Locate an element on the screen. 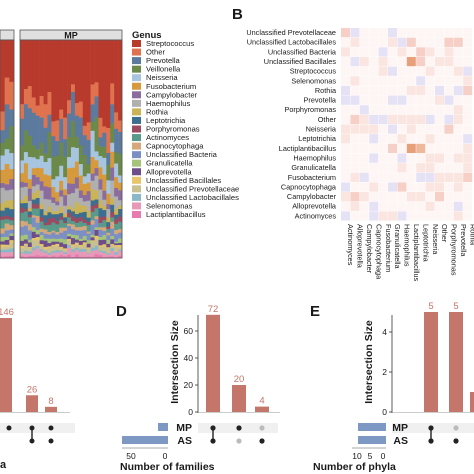 The width and height of the screenshot is (474, 474). heatmap-row-label-19: Actinomyces is located at coordinates (316, 215).